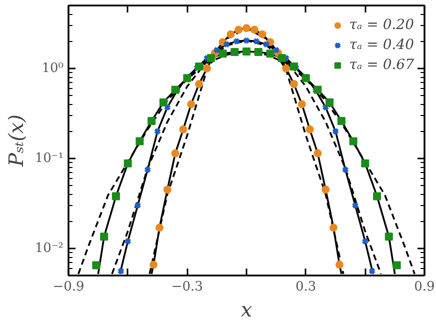  Describe the element at coordinates (381, 25) in the screenshot. I see `legend-label: τₐ = 0.20` at that location.